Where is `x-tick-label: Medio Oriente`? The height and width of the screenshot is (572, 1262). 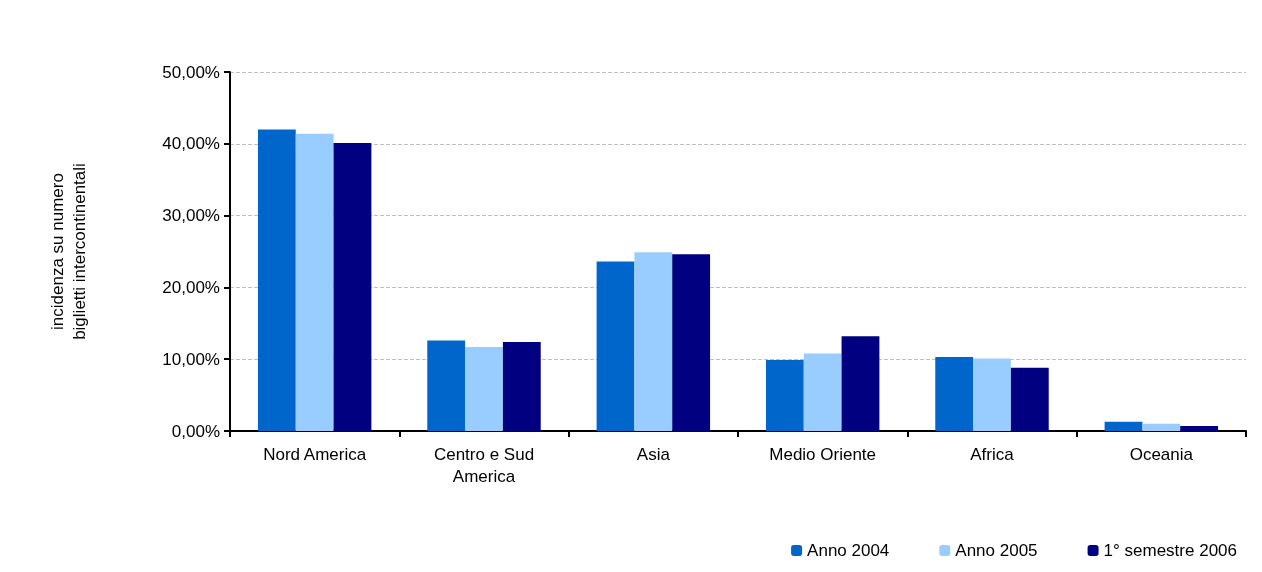
x-tick-label: Medio Oriente is located at coordinates (823, 454).